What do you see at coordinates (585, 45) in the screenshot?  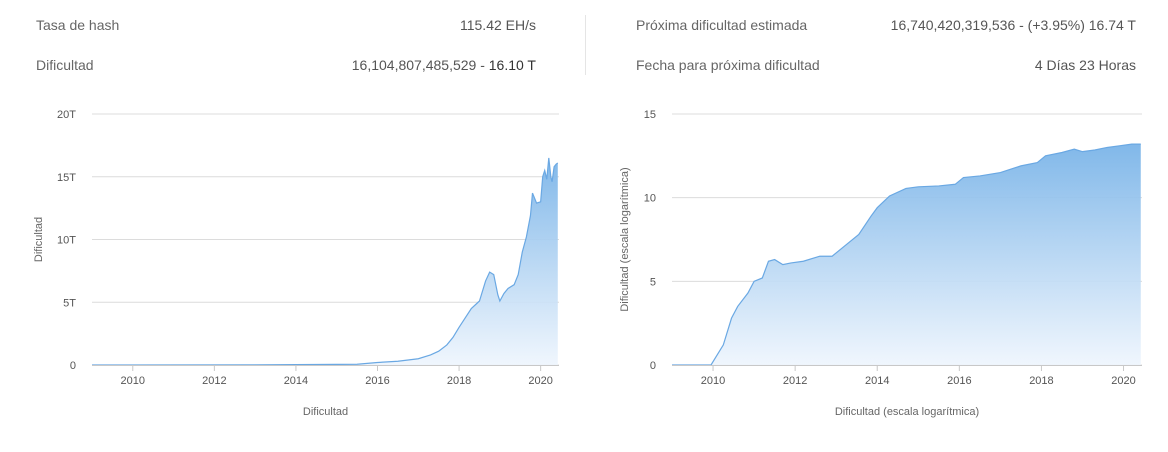 I see `stats-divider` at bounding box center [585, 45].